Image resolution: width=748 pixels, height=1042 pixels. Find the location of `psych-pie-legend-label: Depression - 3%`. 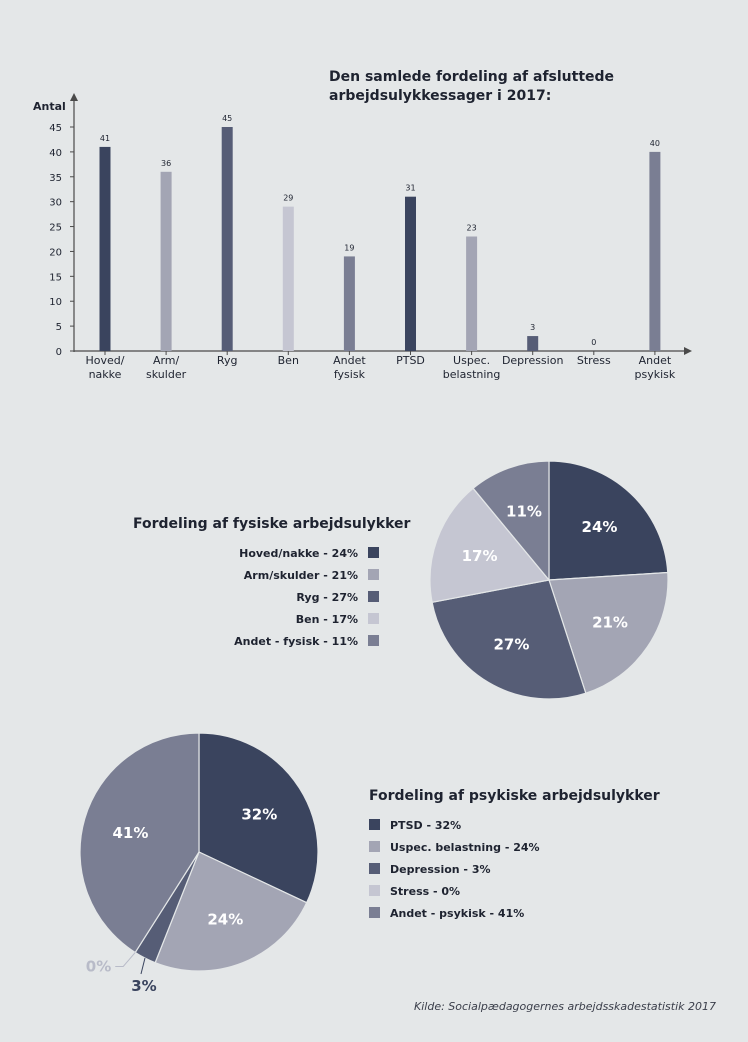

psych-pie-legend-label: Depression - 3% is located at coordinates (440, 869).